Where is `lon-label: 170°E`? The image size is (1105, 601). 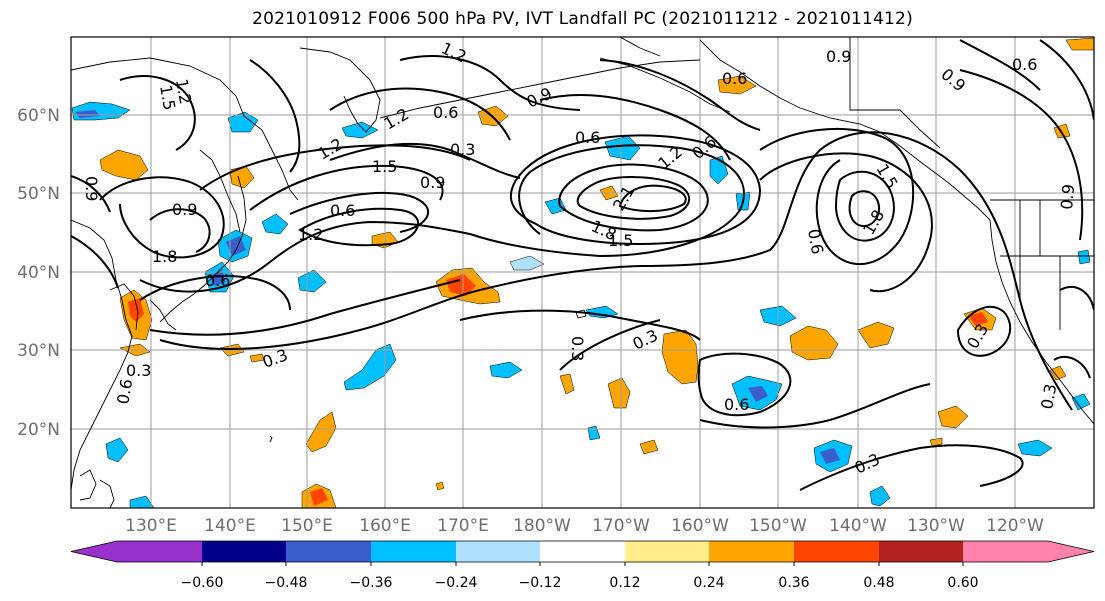
lon-label: 170°E is located at coordinates (463, 526).